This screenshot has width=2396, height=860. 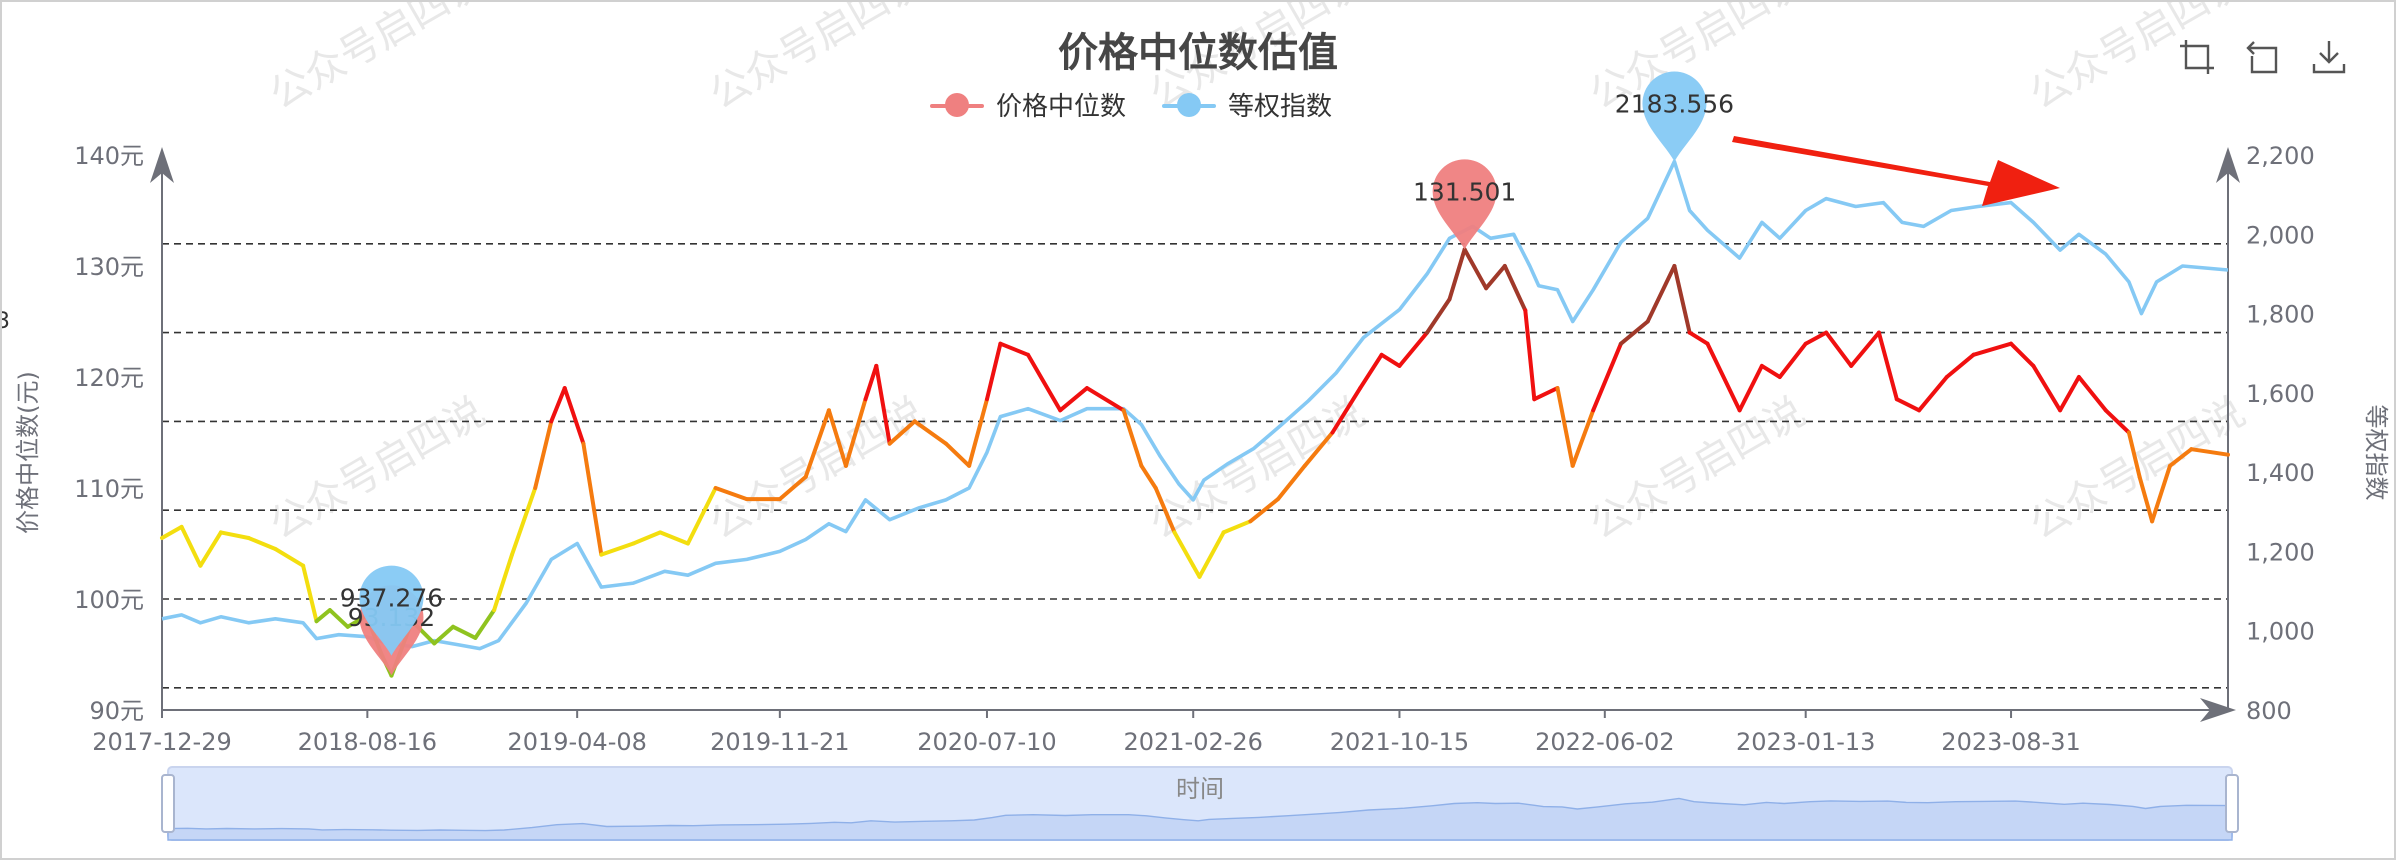 I want to click on x-tick-label: 2023-01-13, so click(x=1805, y=742).